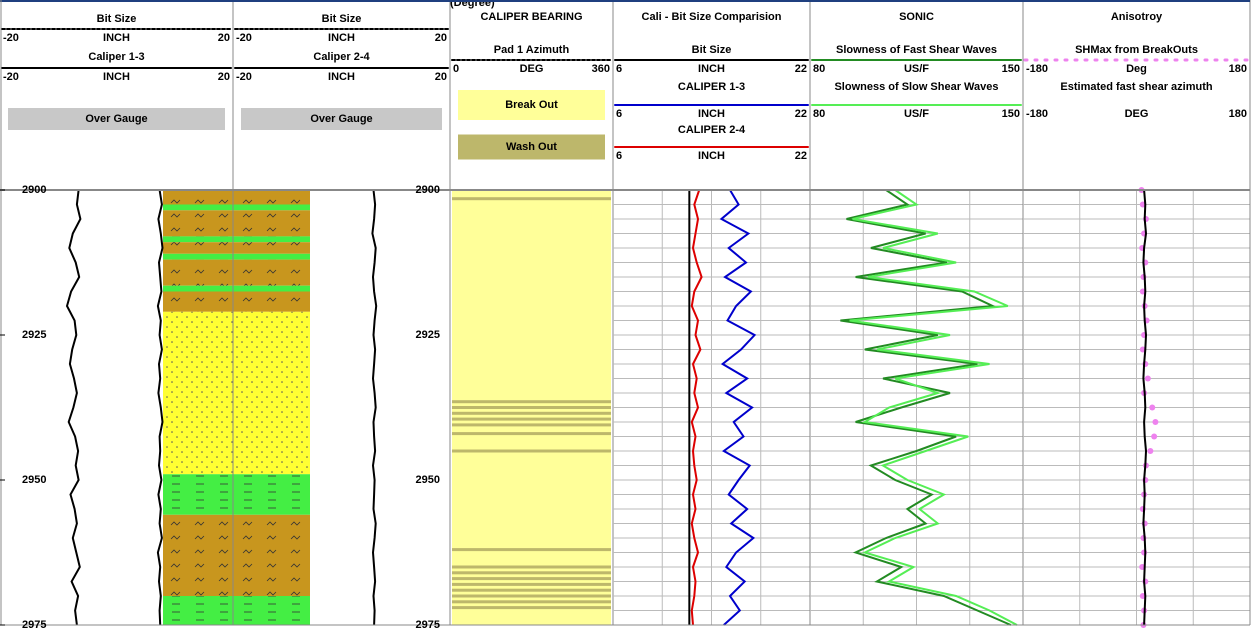 Image resolution: width=1252 pixels, height=630 pixels. What do you see at coordinates (1011, 114) in the screenshot?
I see `scale-max: 150` at bounding box center [1011, 114].